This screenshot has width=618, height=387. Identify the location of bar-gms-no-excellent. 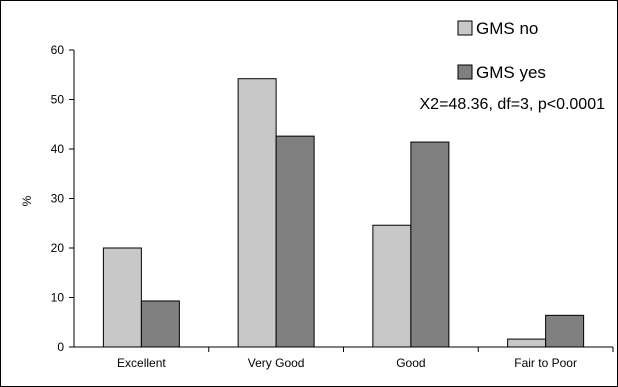
(122, 297).